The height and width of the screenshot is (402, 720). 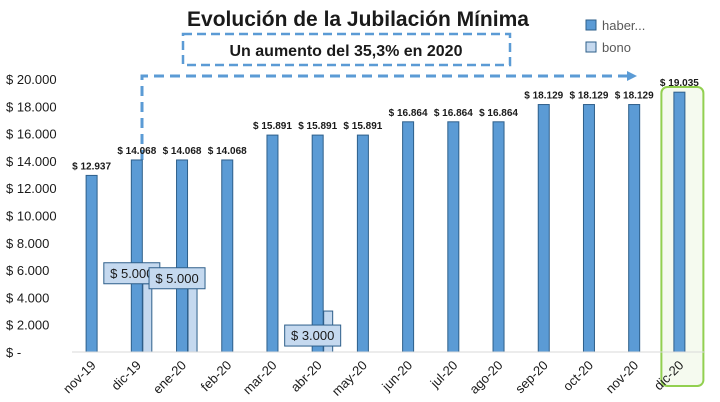 What do you see at coordinates (591, 47) in the screenshot?
I see `legend-bono-swatch` at bounding box center [591, 47].